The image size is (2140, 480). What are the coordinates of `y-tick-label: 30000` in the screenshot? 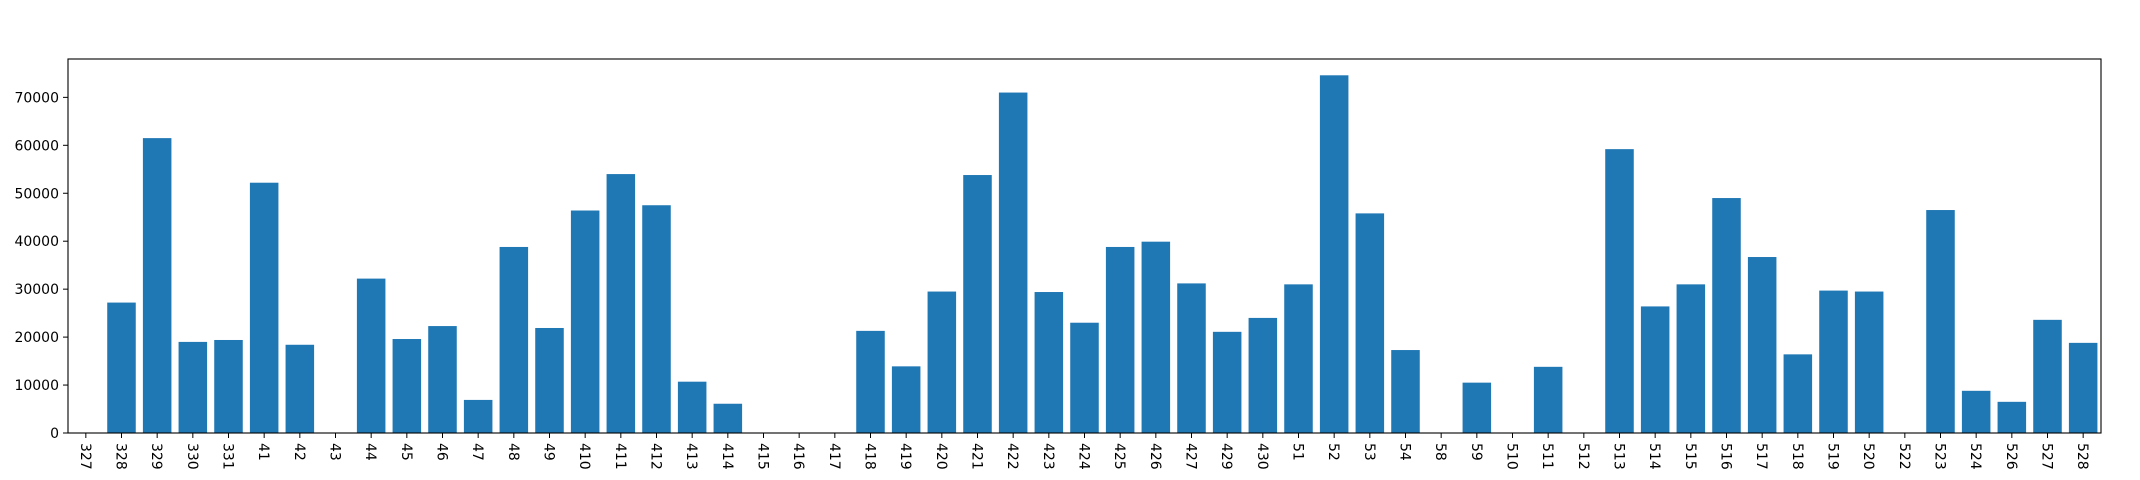 It's located at (36, 290).